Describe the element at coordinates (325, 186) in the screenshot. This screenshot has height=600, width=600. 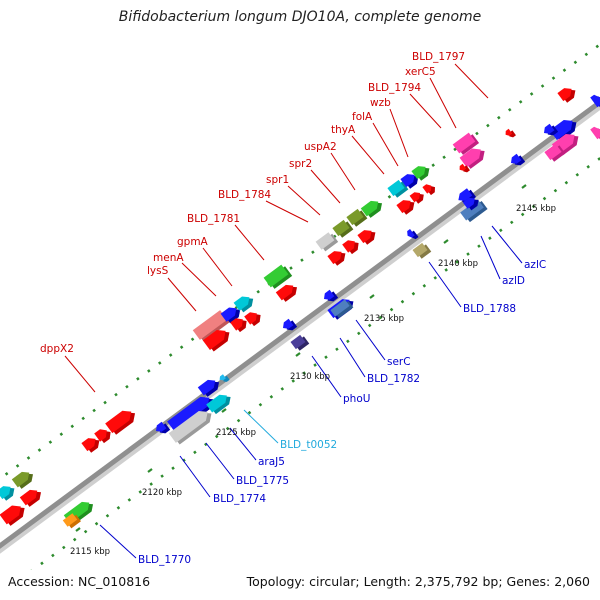
I see `leader-spr2` at that location.